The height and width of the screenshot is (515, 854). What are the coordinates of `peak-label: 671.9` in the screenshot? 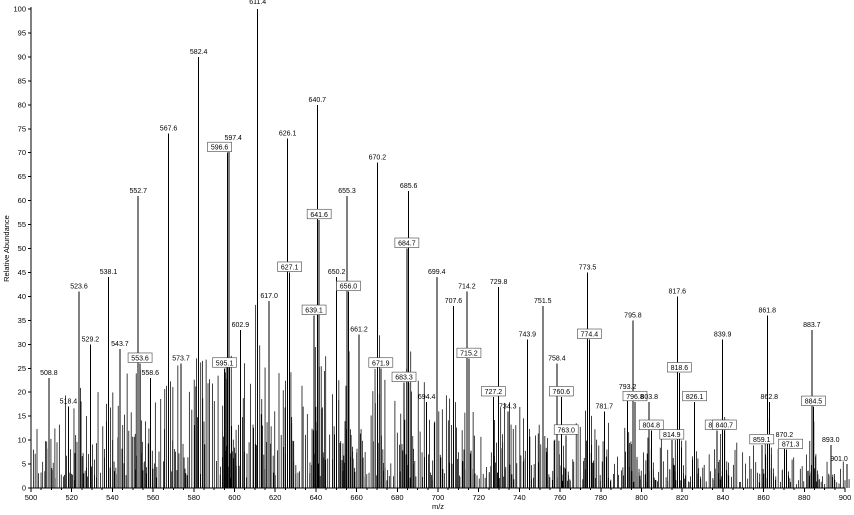 It's located at (381, 363).